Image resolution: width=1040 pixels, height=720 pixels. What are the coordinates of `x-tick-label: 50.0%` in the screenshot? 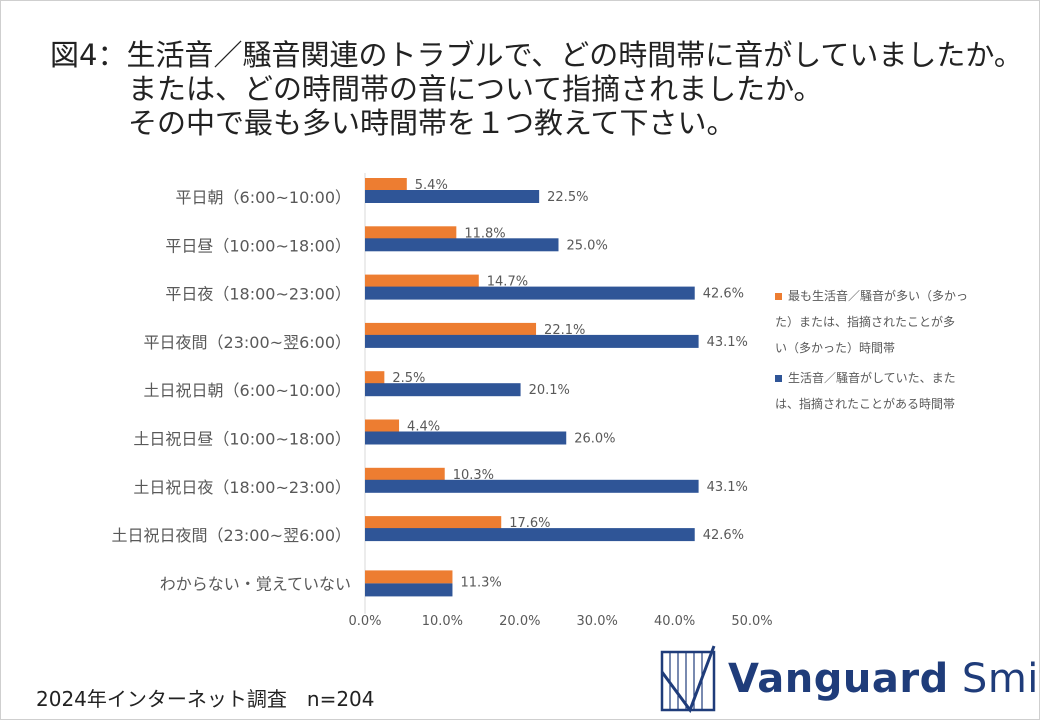 It's located at (751, 621).